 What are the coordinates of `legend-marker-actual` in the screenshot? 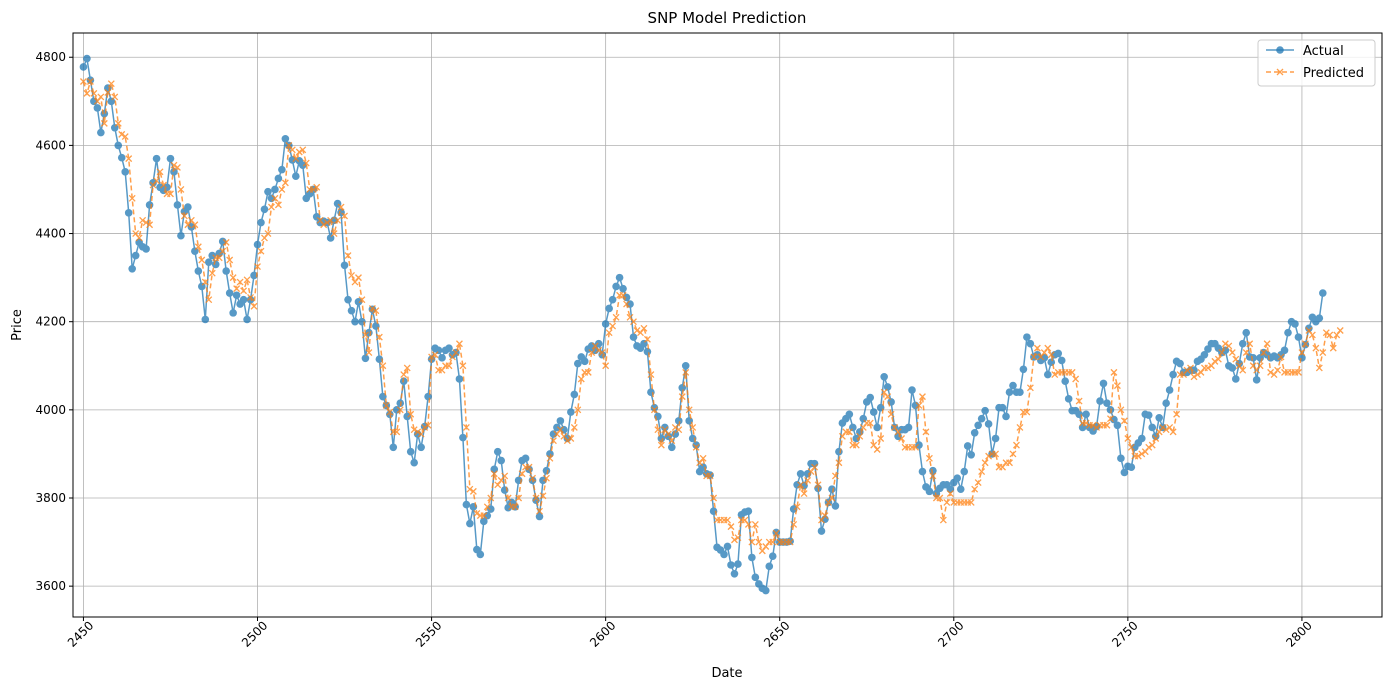 It's located at (1280, 50).